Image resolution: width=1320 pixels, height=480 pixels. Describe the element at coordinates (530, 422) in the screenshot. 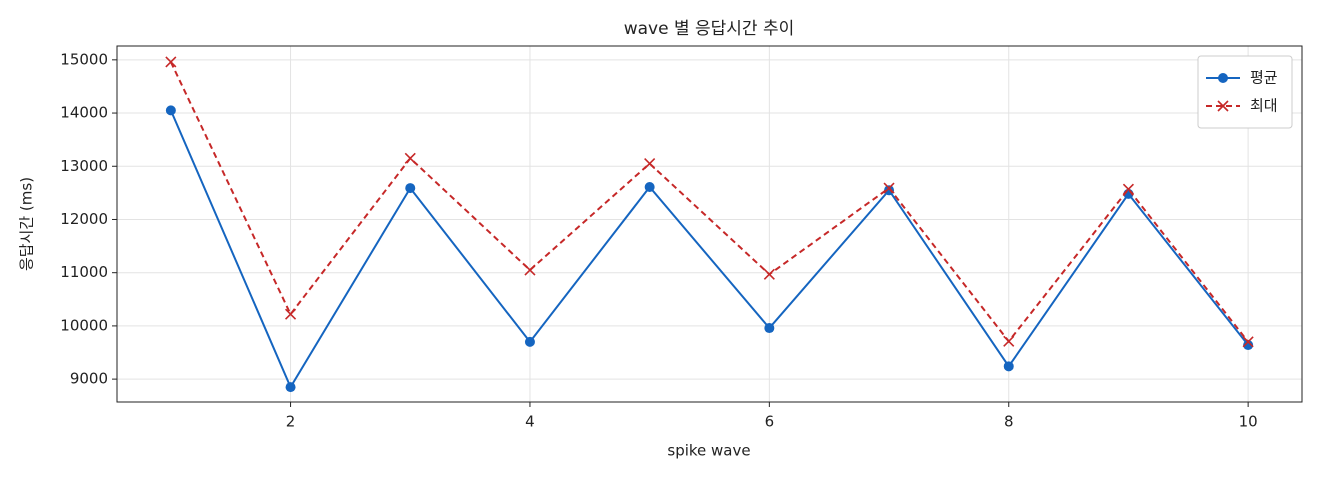

I see `x-tick-label: 4` at that location.